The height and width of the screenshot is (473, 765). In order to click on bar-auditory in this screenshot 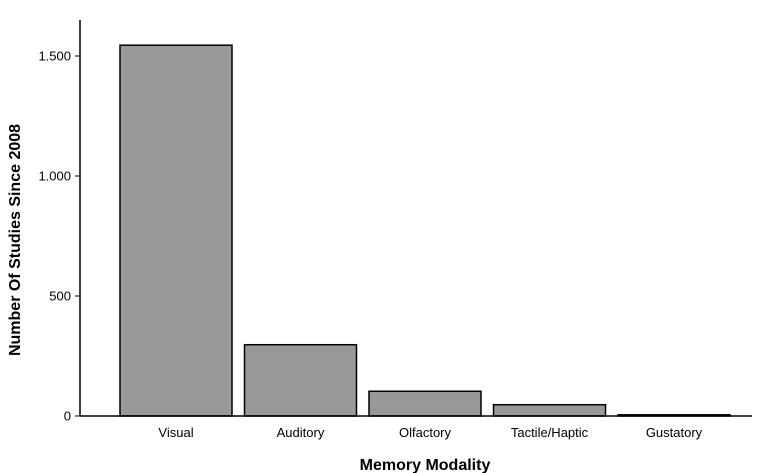, I will do `click(300, 380)`.